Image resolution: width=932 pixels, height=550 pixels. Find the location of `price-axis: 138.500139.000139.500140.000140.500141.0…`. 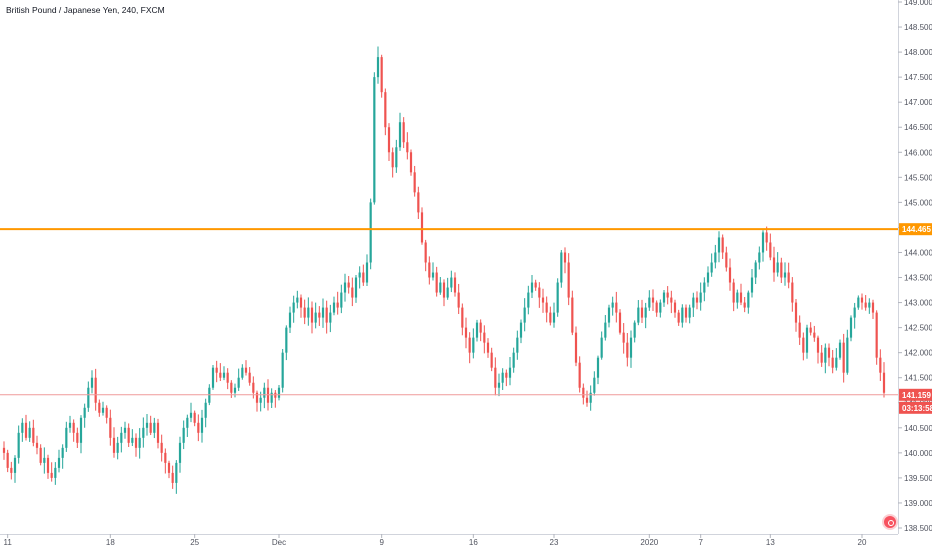

price-axis: 138.500139.000139.500140.000140.500141.0… is located at coordinates (915, 267).